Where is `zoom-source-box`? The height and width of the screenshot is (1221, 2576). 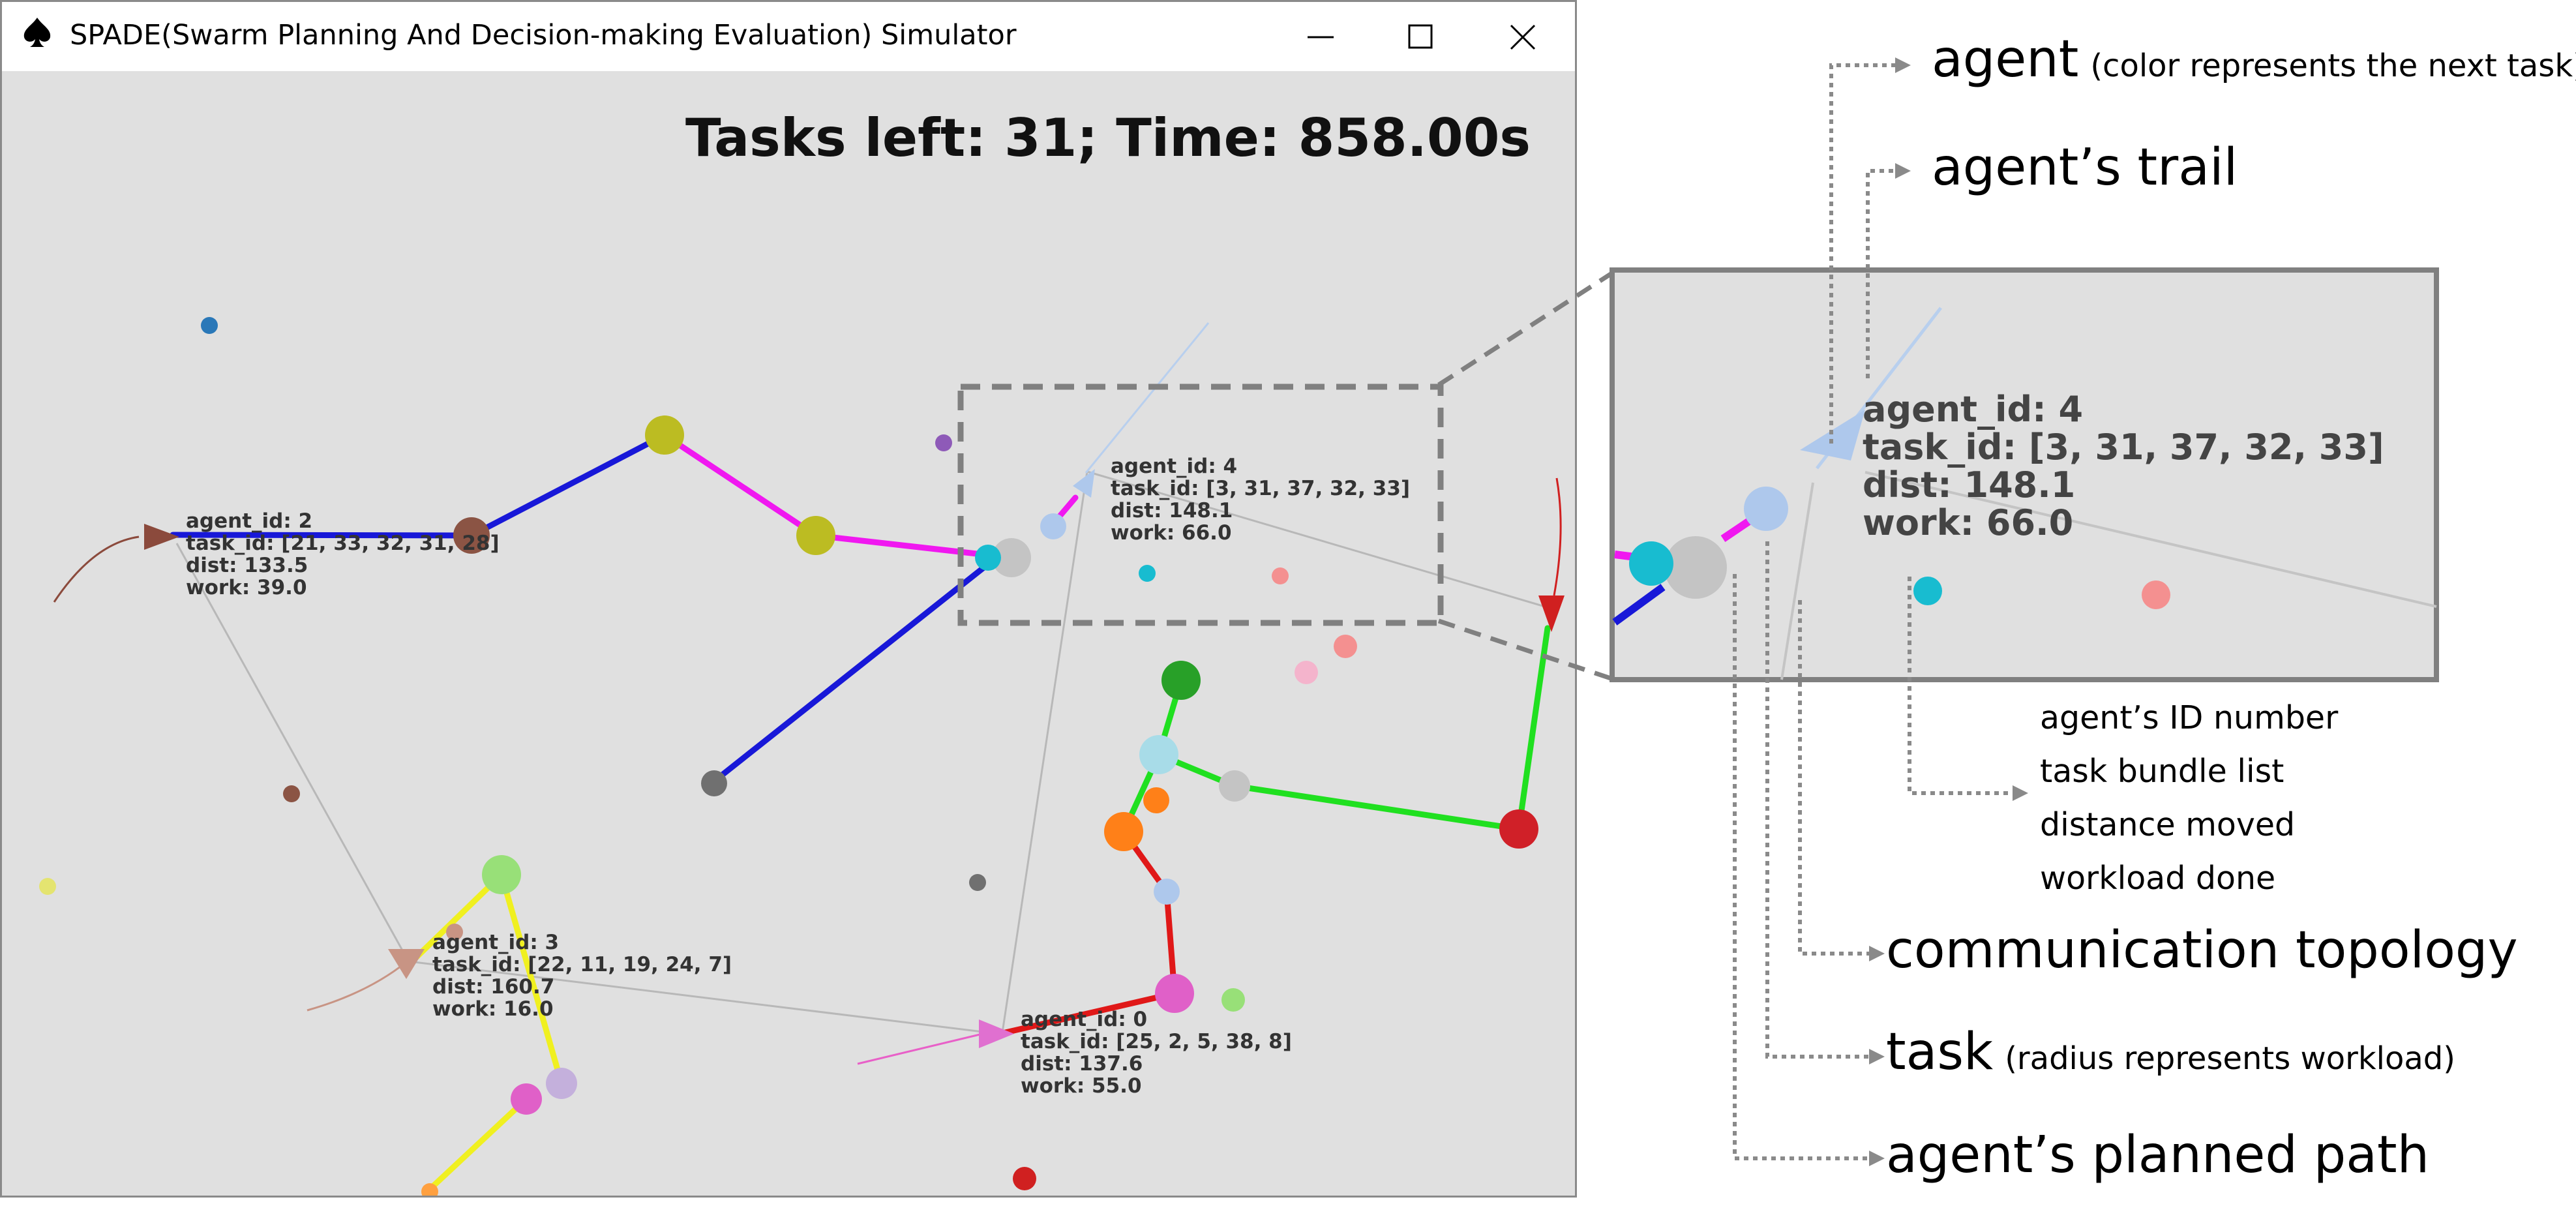
zoom-source-box is located at coordinates (1200, 505).